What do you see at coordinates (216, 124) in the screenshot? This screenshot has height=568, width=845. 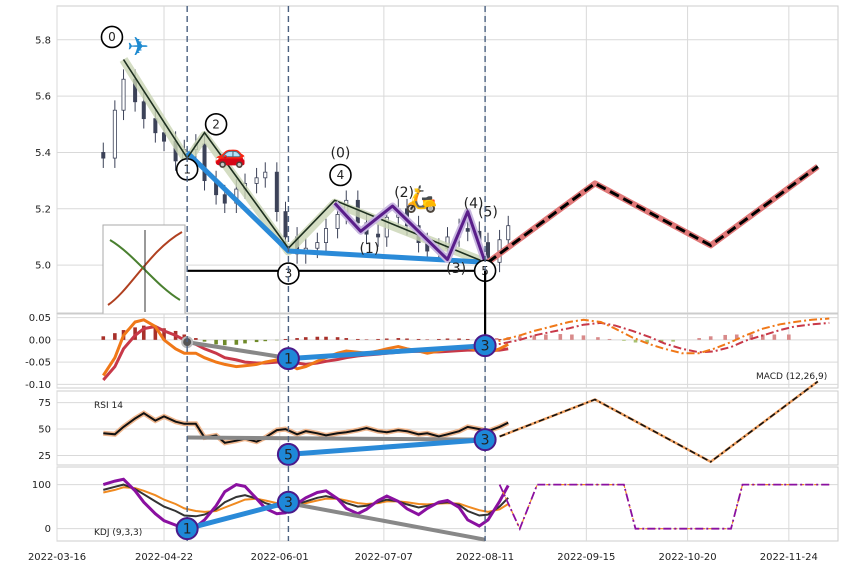 I see `wave-label: 2` at bounding box center [216, 124].